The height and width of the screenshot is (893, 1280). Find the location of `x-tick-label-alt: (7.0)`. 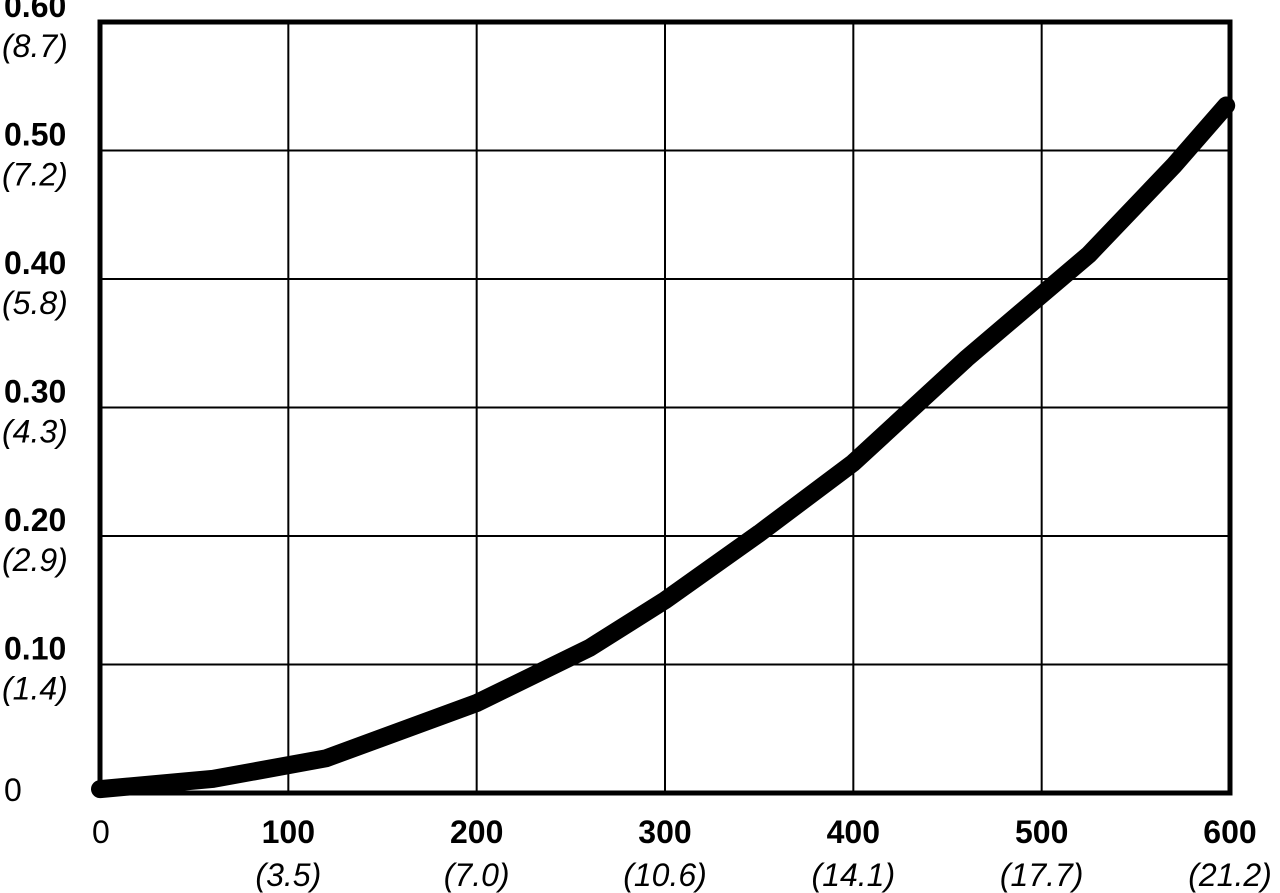

x-tick-label-alt: (7.0) is located at coordinates (477, 875).